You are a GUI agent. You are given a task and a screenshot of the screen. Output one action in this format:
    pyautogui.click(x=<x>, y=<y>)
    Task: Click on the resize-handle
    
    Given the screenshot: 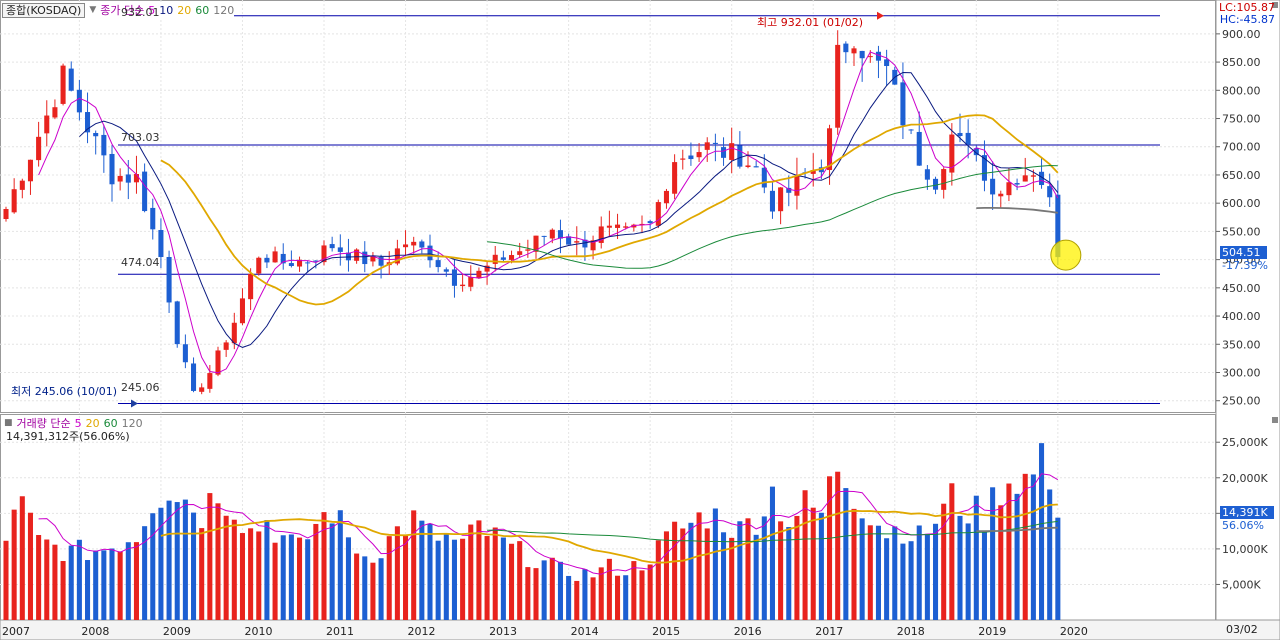 What is the action you would take?
    pyautogui.click(x=1275, y=5)
    